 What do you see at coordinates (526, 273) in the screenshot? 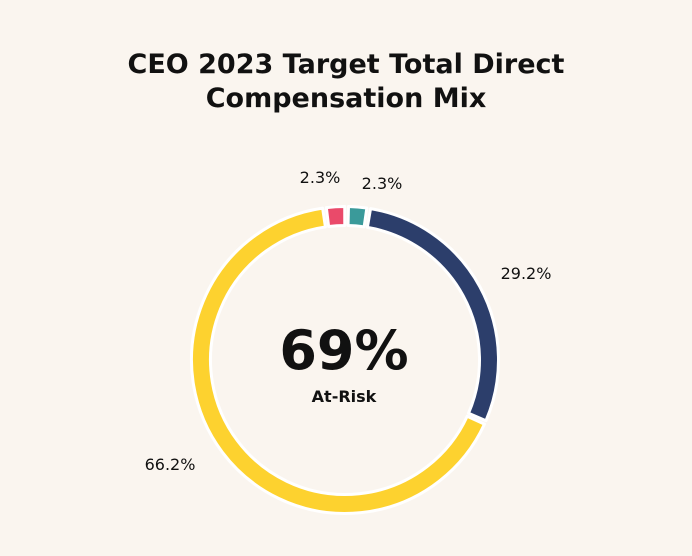
I see `slice-label-1: 29.2%` at bounding box center [526, 273].